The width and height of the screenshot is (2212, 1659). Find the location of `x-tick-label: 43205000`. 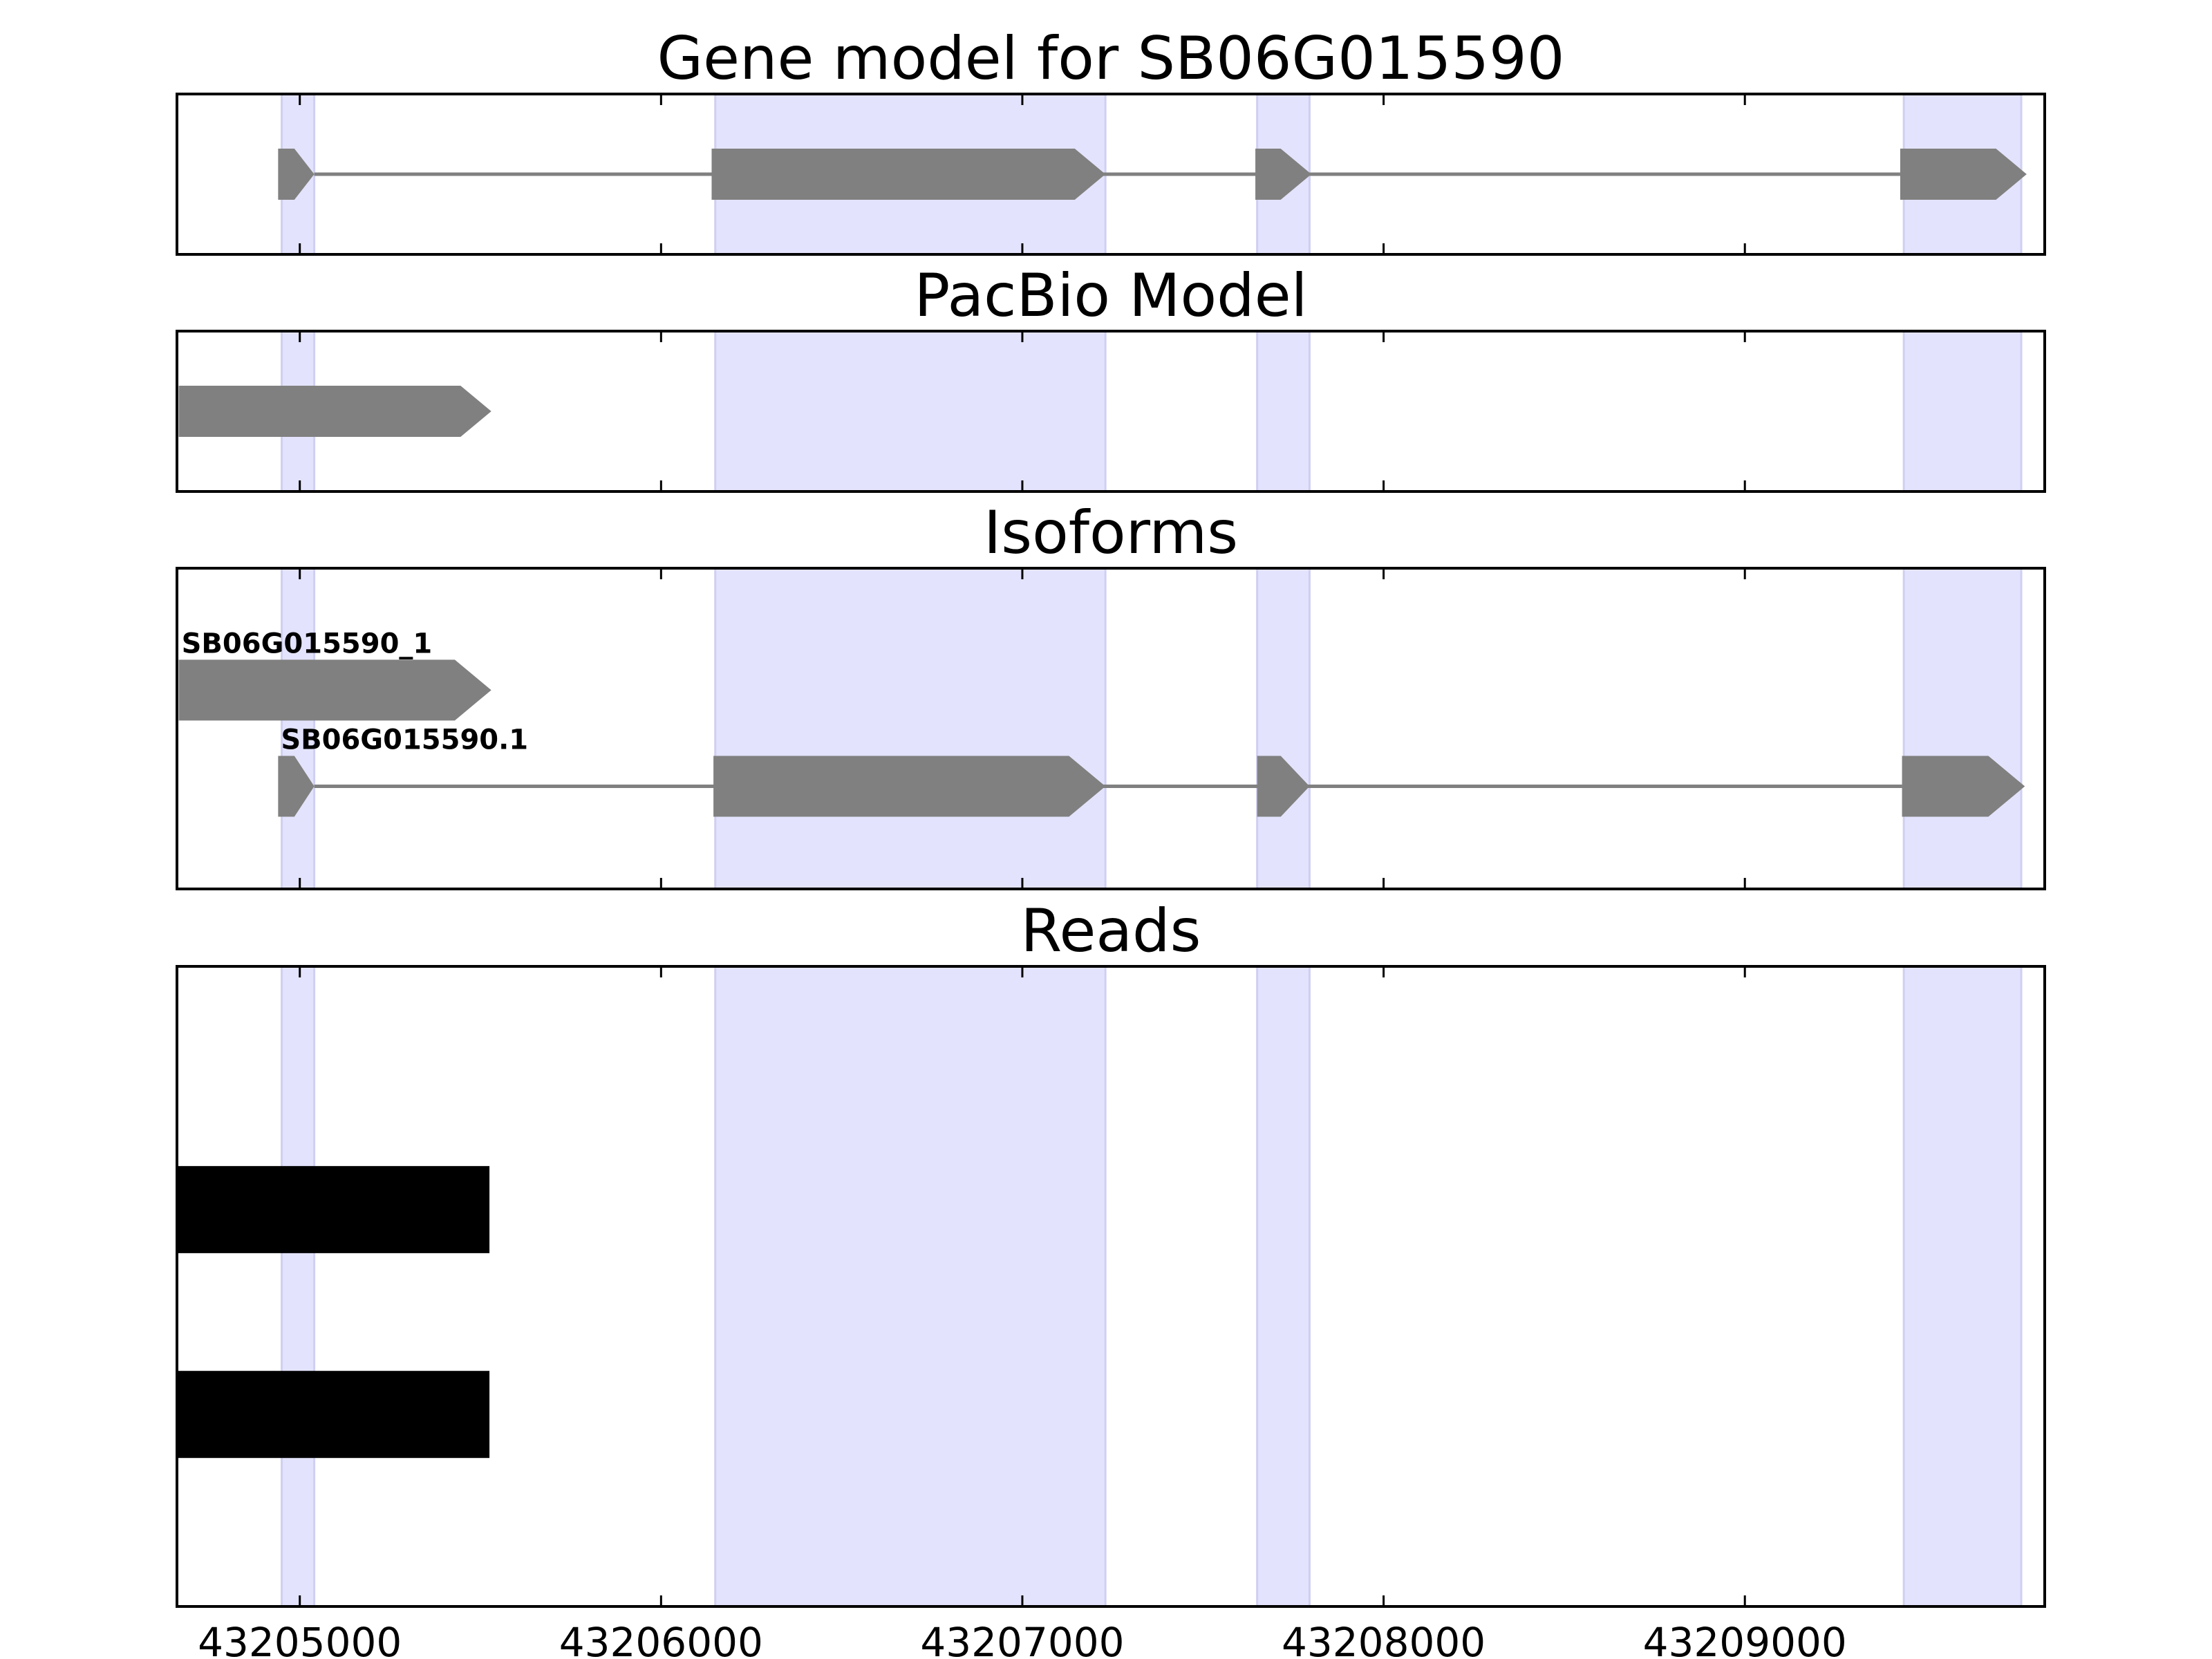

x-tick-label: 43205000 is located at coordinates (300, 1639).